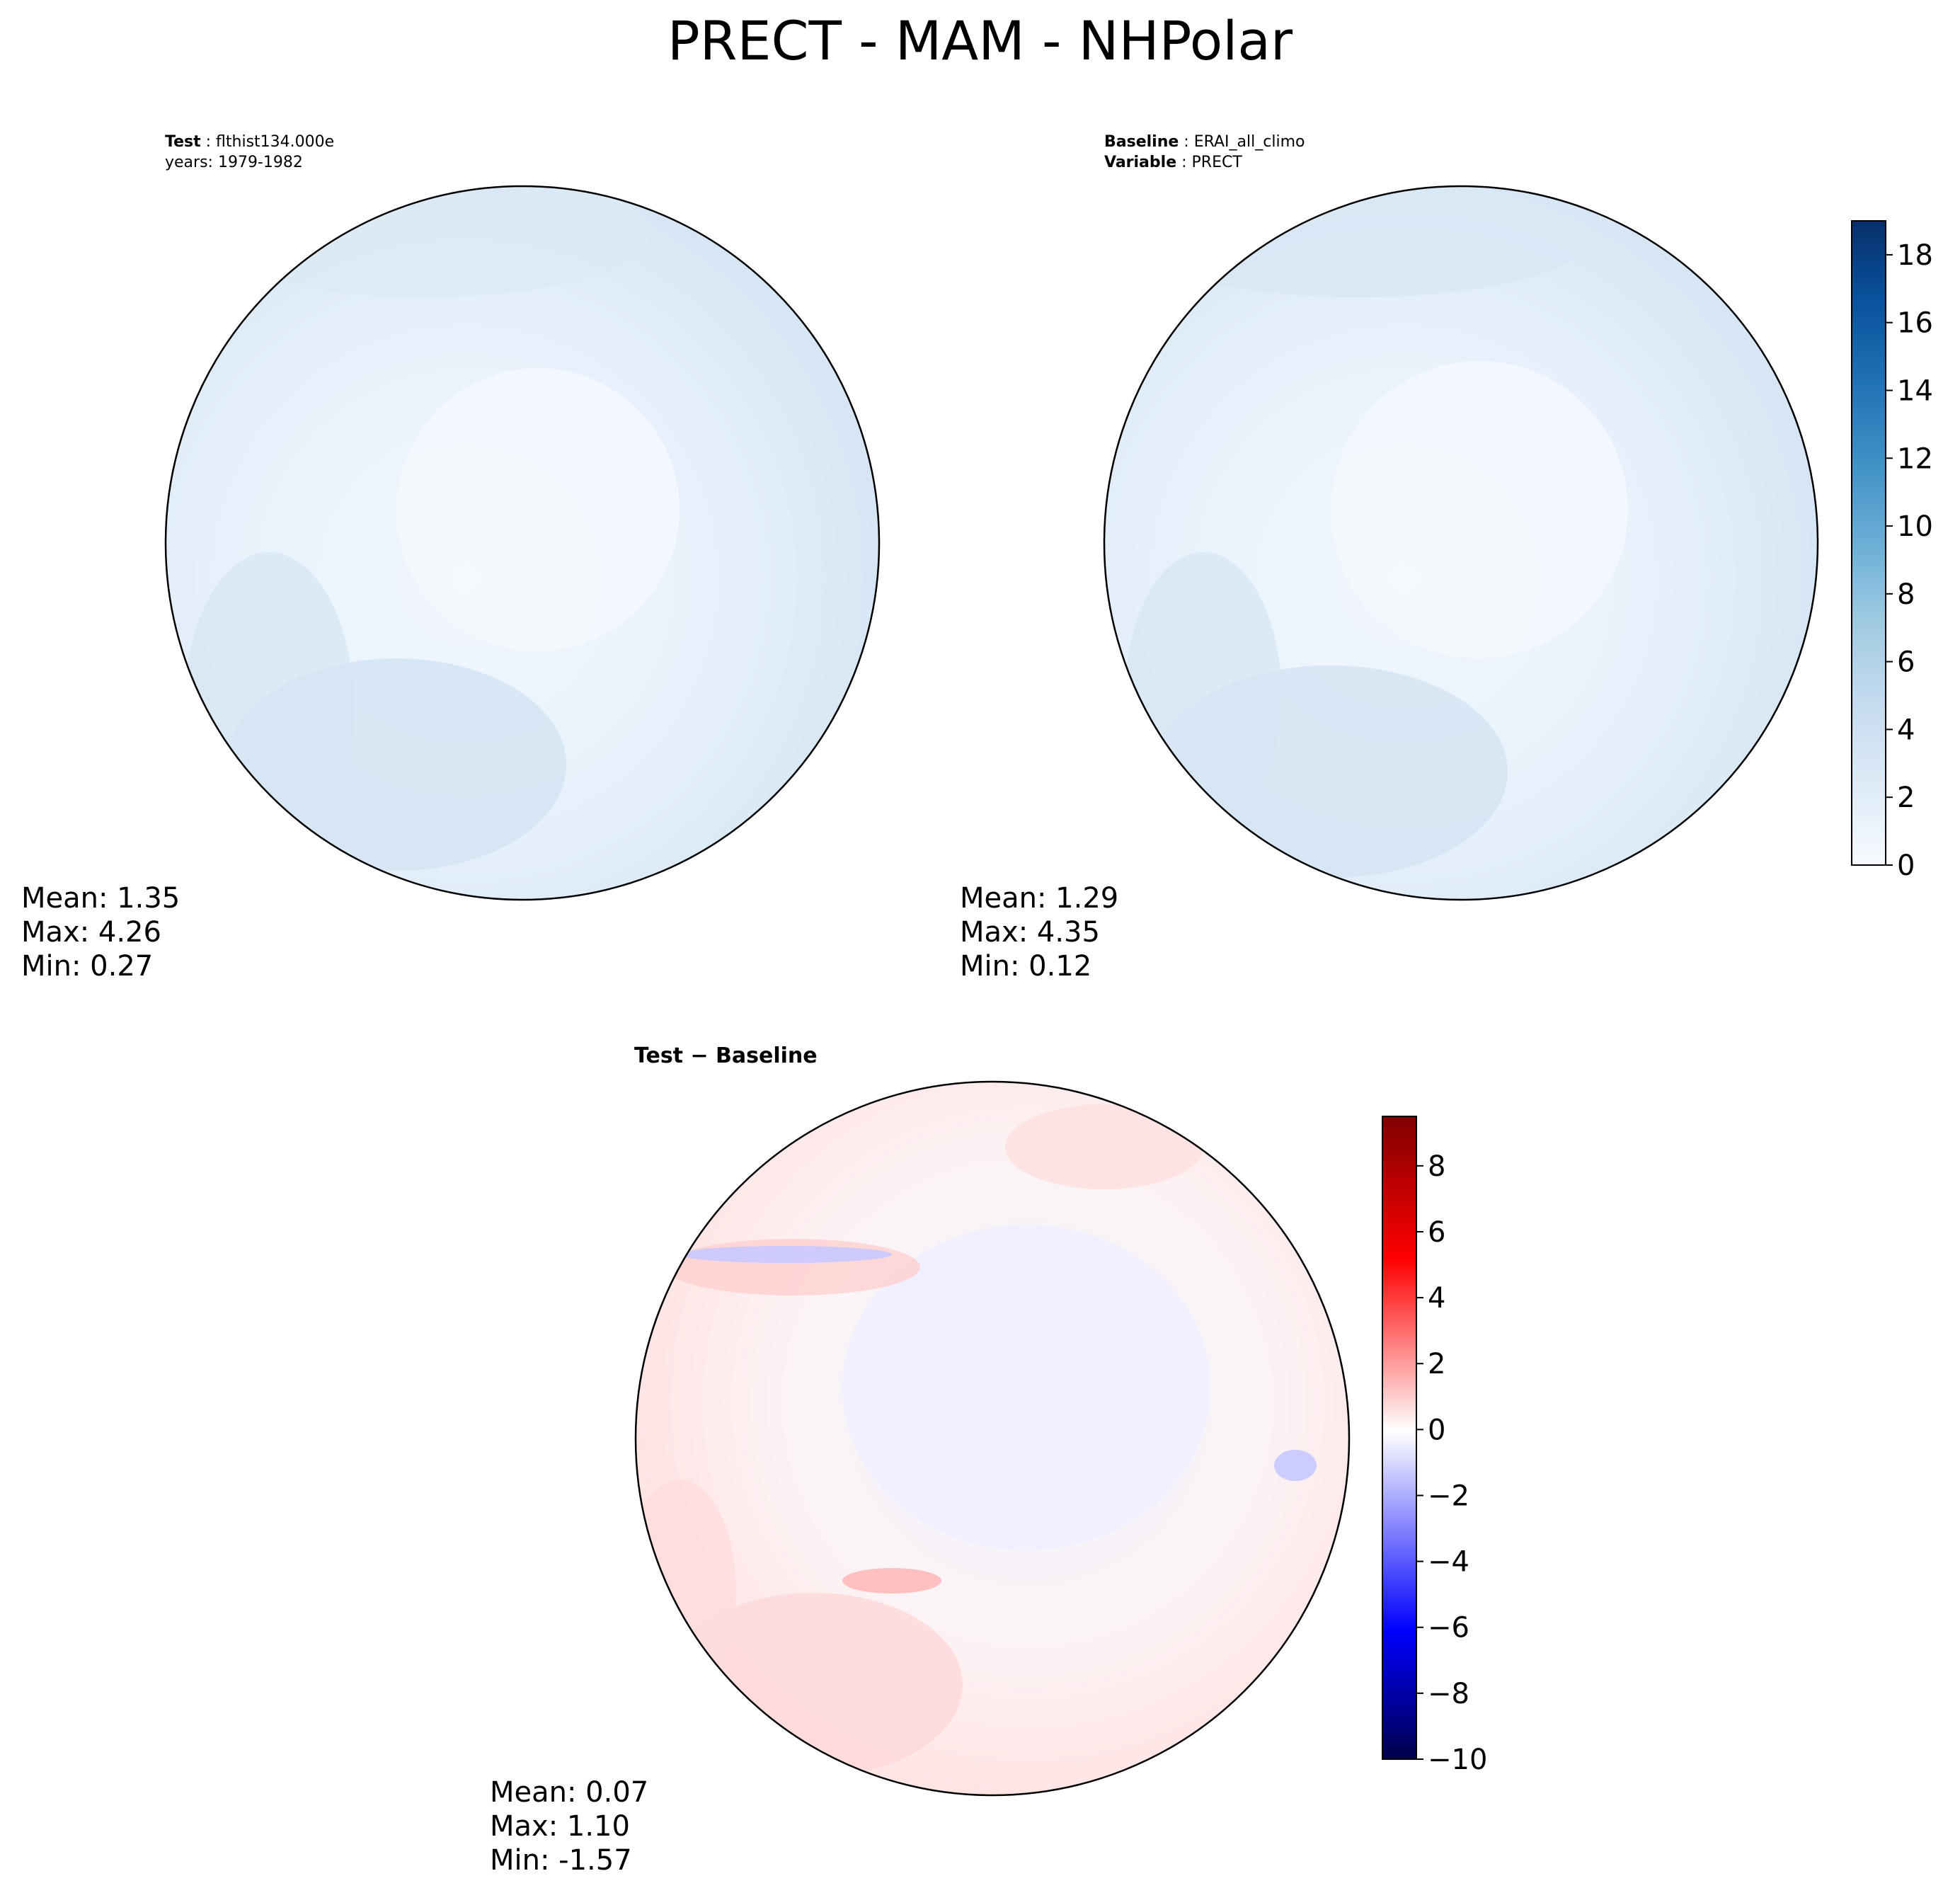  What do you see at coordinates (1436, 1430) in the screenshot?
I see `diff-colorbar-tick-label-5: 0` at bounding box center [1436, 1430].